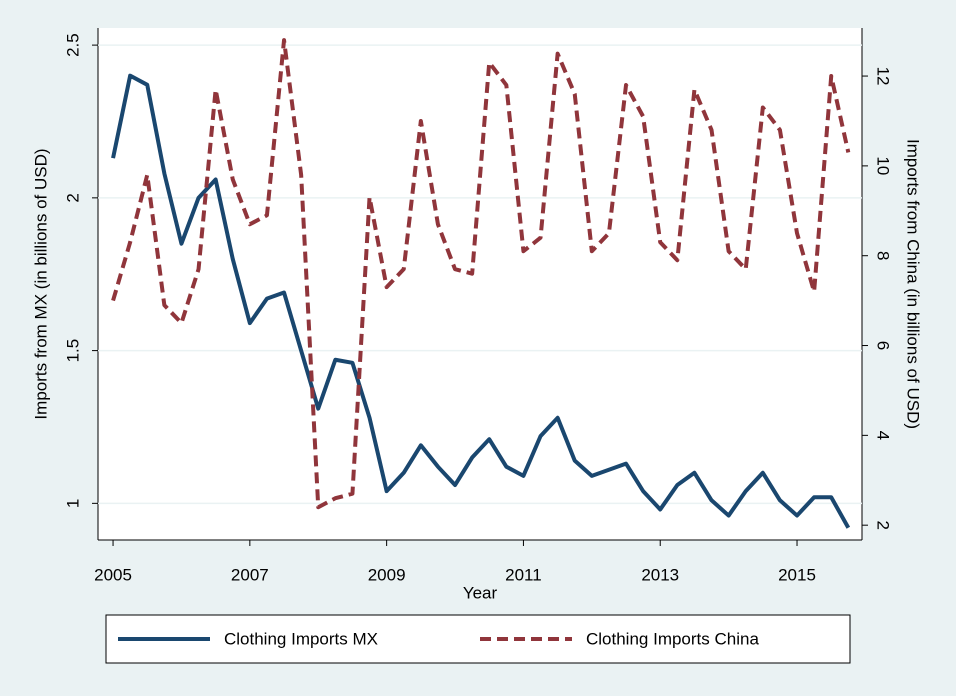  Describe the element at coordinates (797, 574) in the screenshot. I see `x-tick-label: 2015` at that location.